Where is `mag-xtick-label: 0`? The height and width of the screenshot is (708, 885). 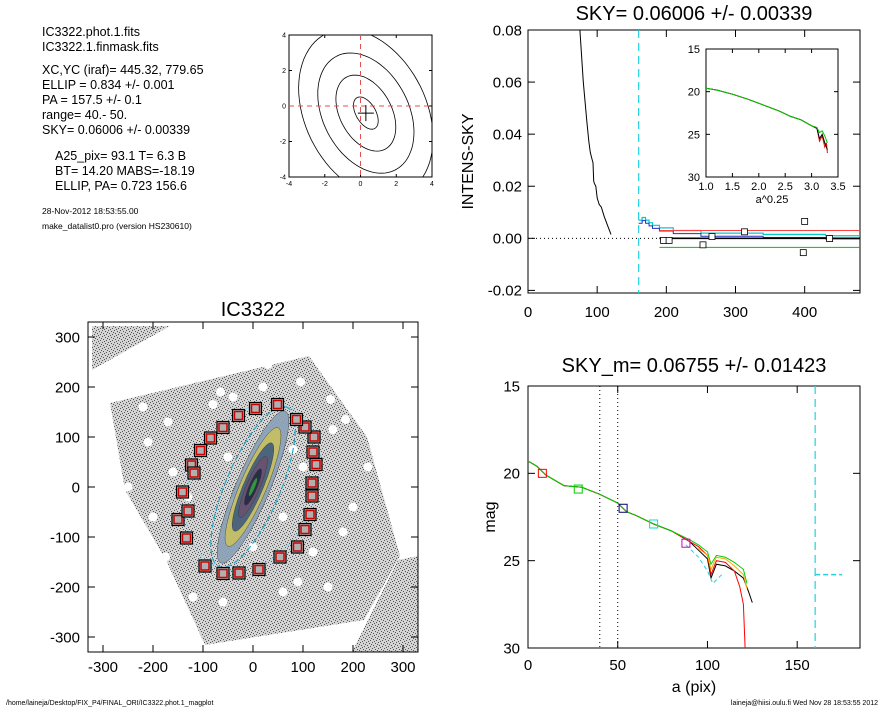 mag-xtick-label: 0 is located at coordinates (528, 665).